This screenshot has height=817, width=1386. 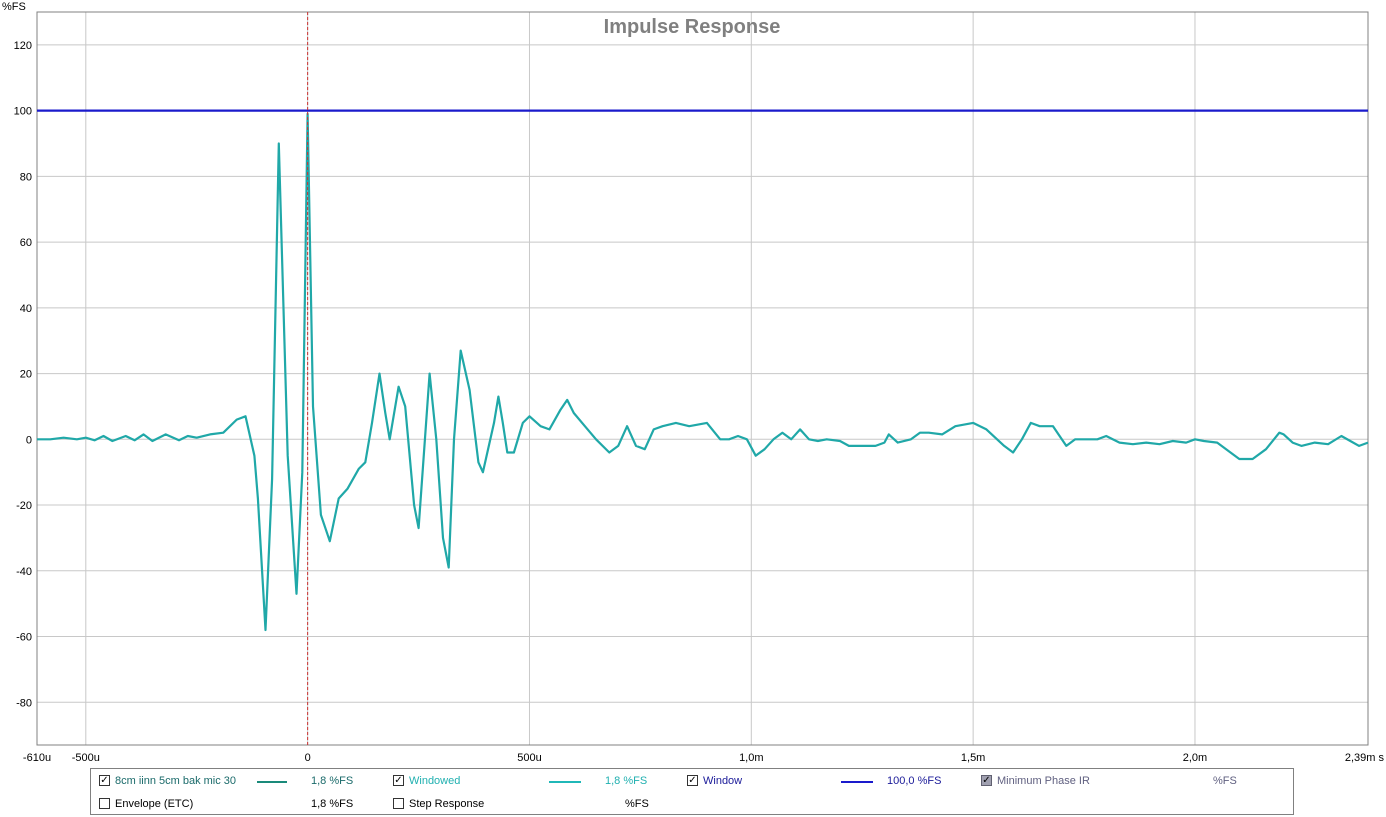 What do you see at coordinates (692, 27) in the screenshot?
I see `chart-title: Impulse Response` at bounding box center [692, 27].